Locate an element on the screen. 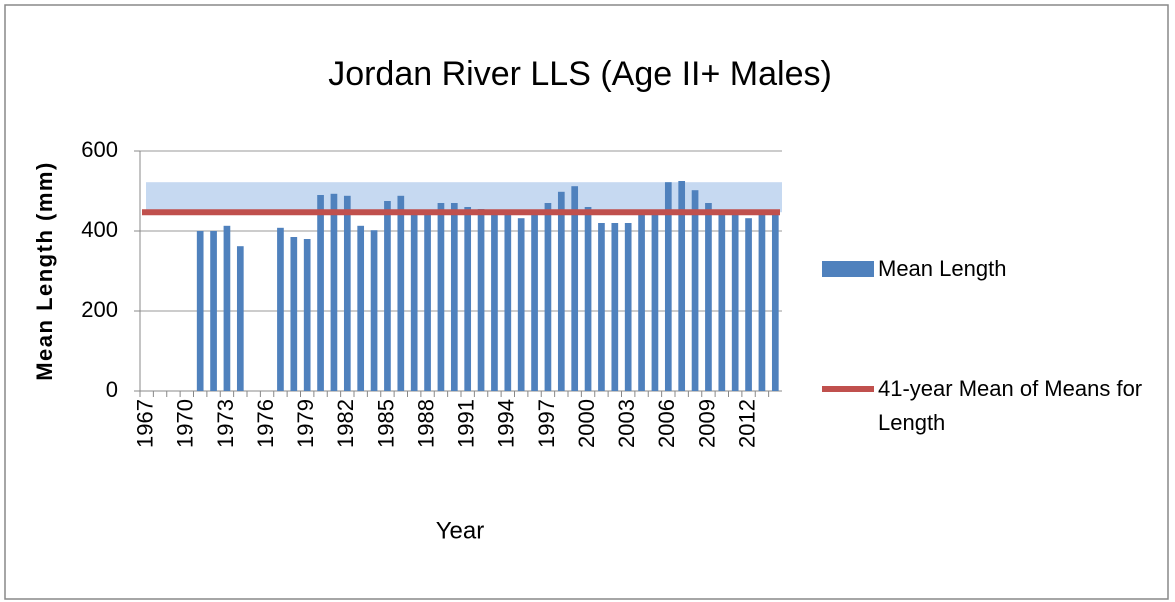 The image size is (1175, 602). y-tick-label: 200 is located at coordinates (99, 309).